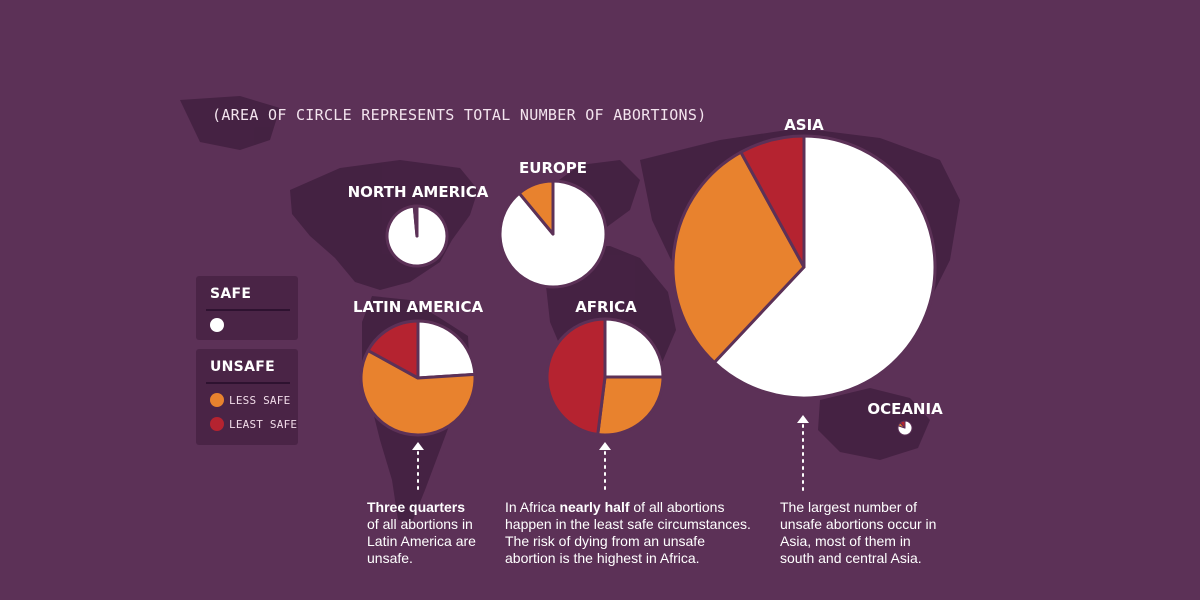 The height and width of the screenshot is (600, 1200). Describe the element at coordinates (634, 348) in the screenshot. I see `pie-slice-africa-safe` at that location.